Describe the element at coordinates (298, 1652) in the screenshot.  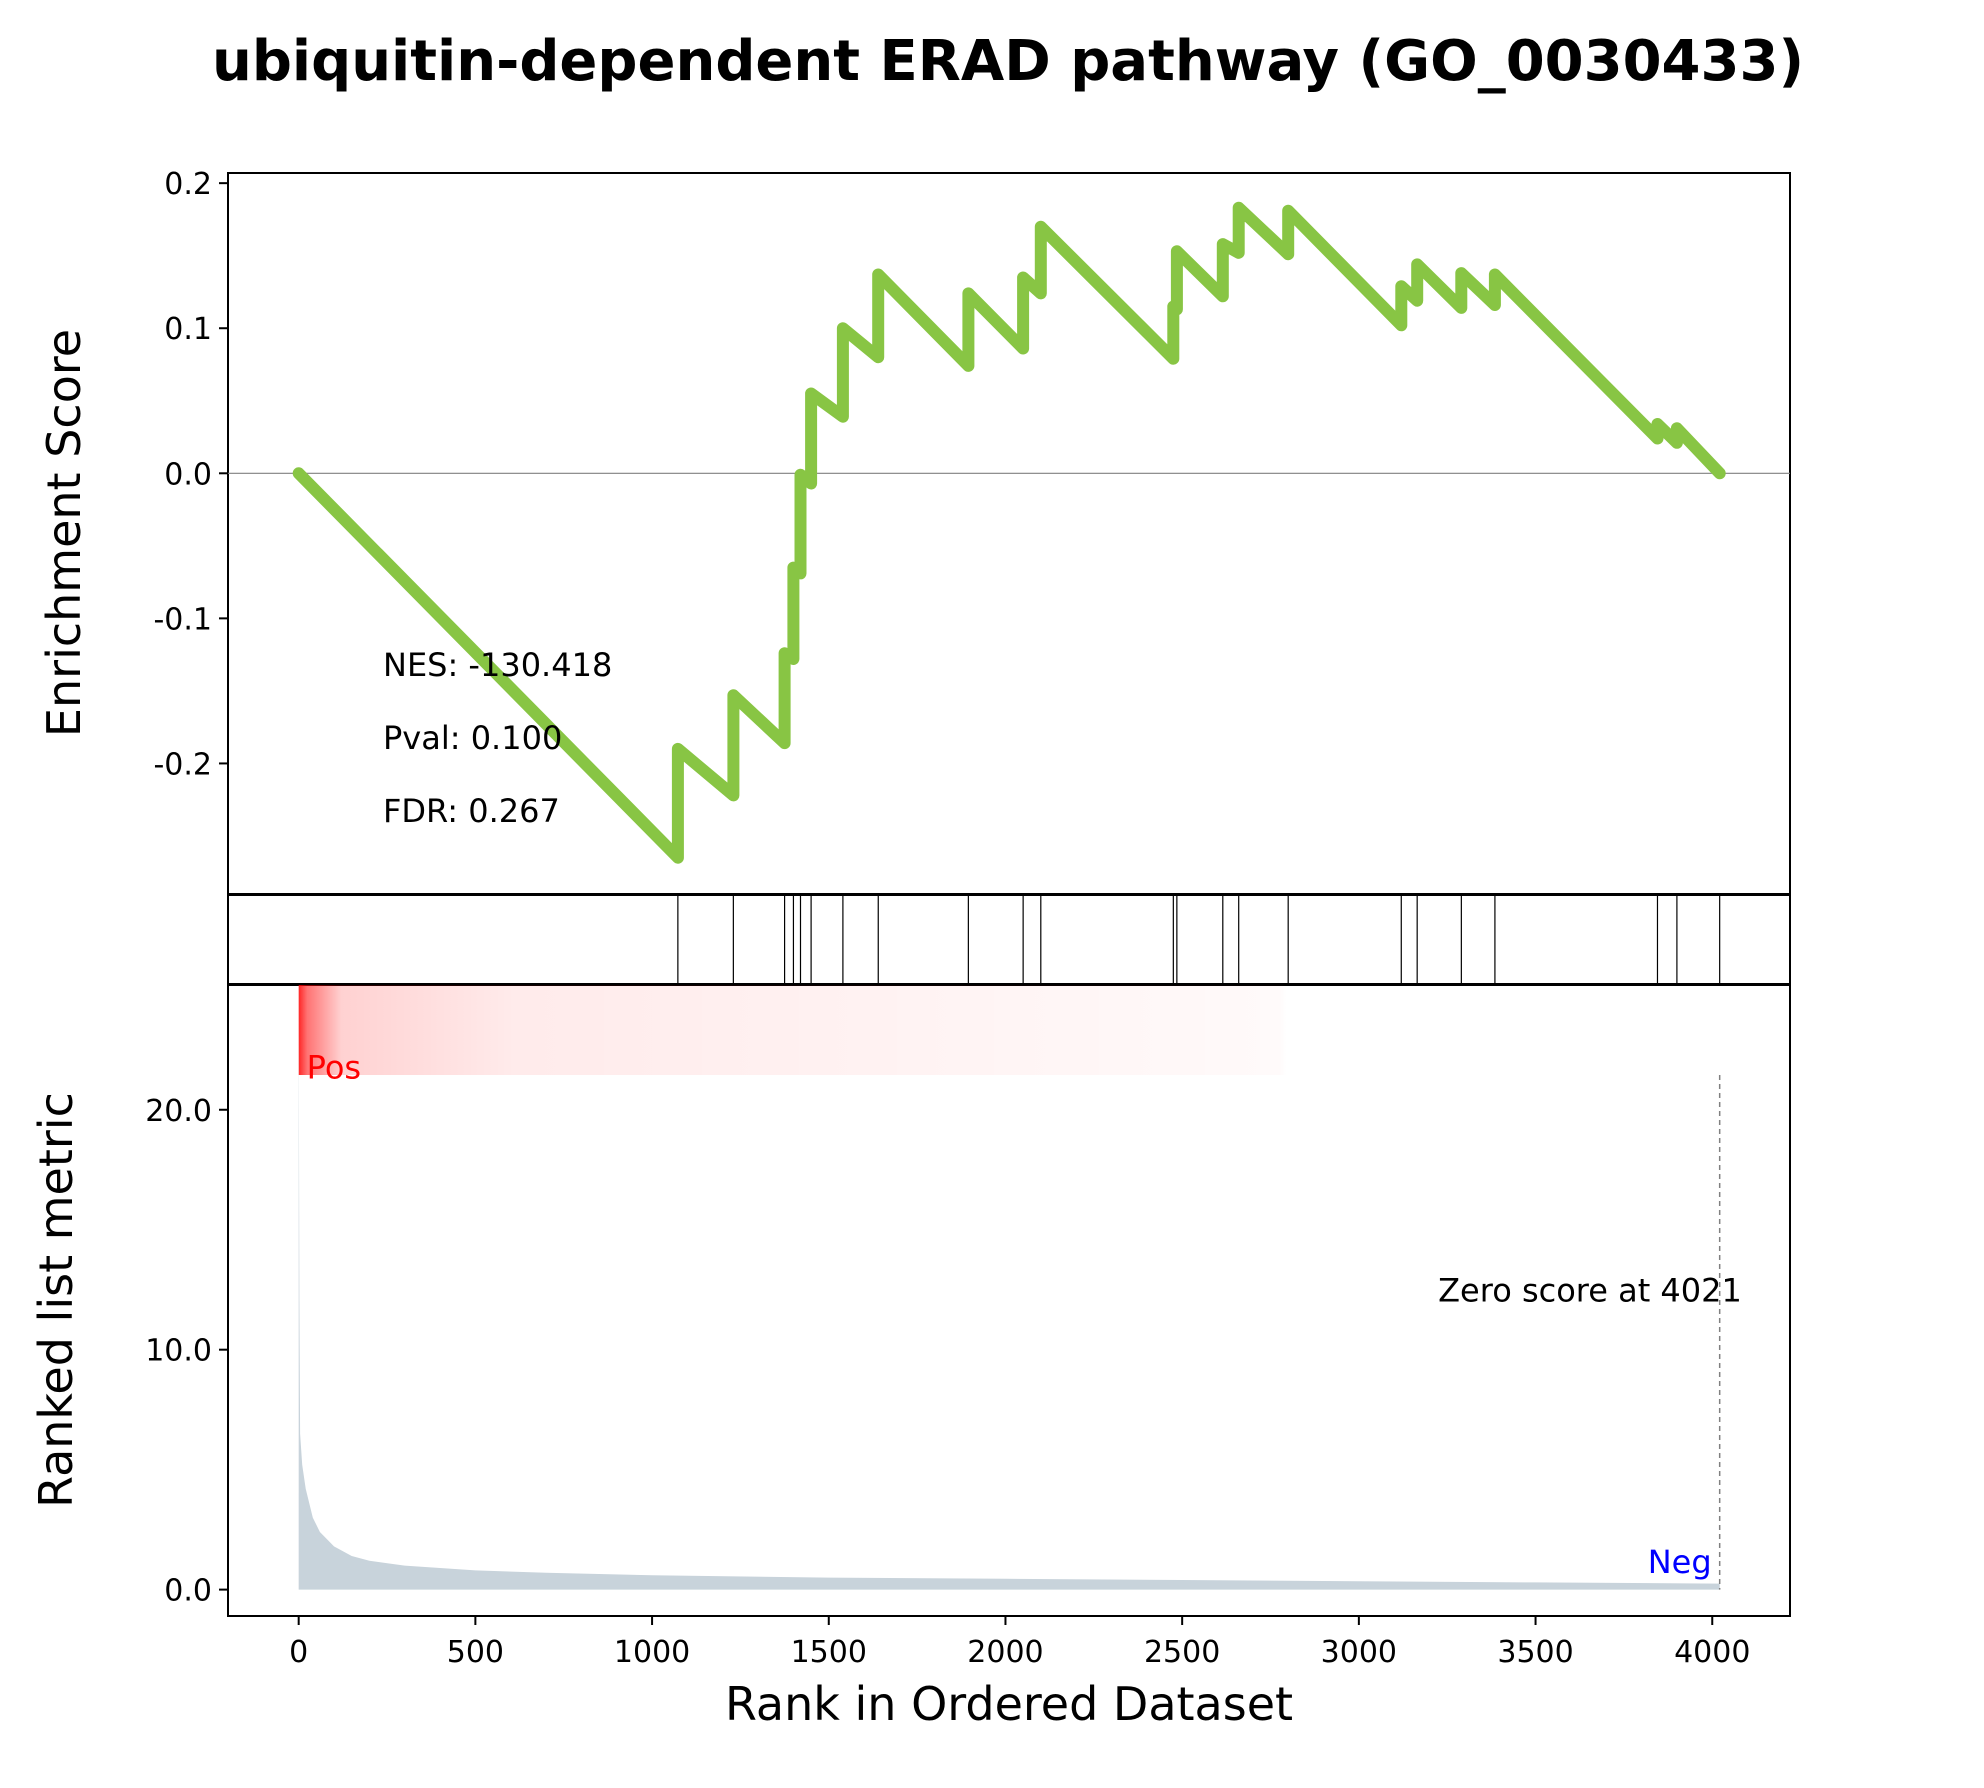
I see `x-tick-label: 0` at that location.